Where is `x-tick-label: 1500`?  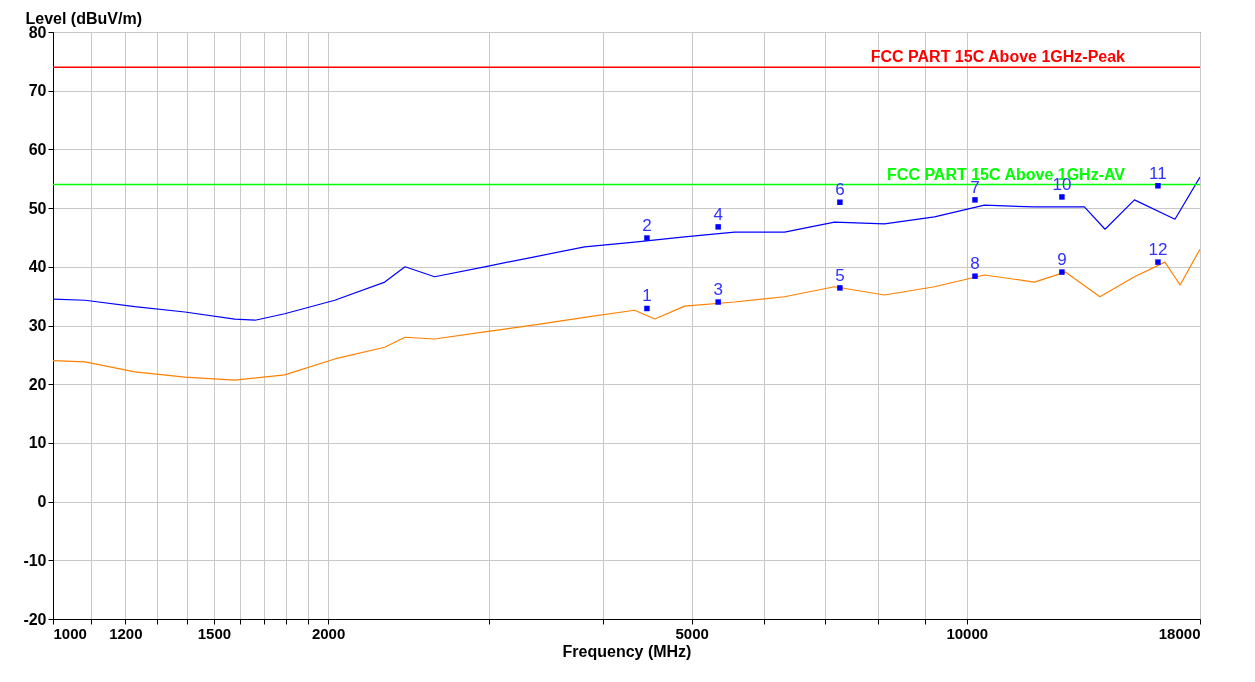
x-tick-label: 1500 is located at coordinates (214, 633).